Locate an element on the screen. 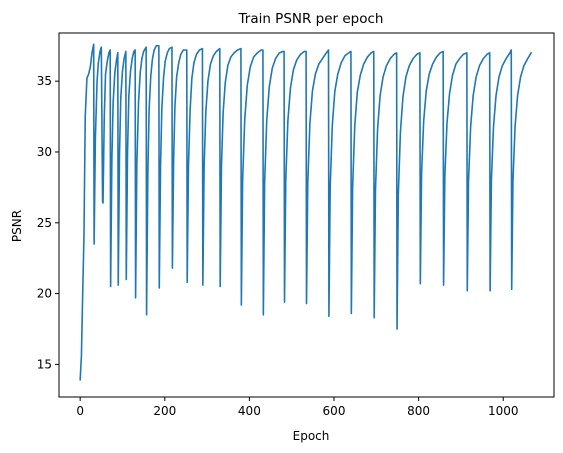 This screenshot has height=453, width=563. y-axis-ticks: 15 20 25 30 35 is located at coordinates (48, 222).